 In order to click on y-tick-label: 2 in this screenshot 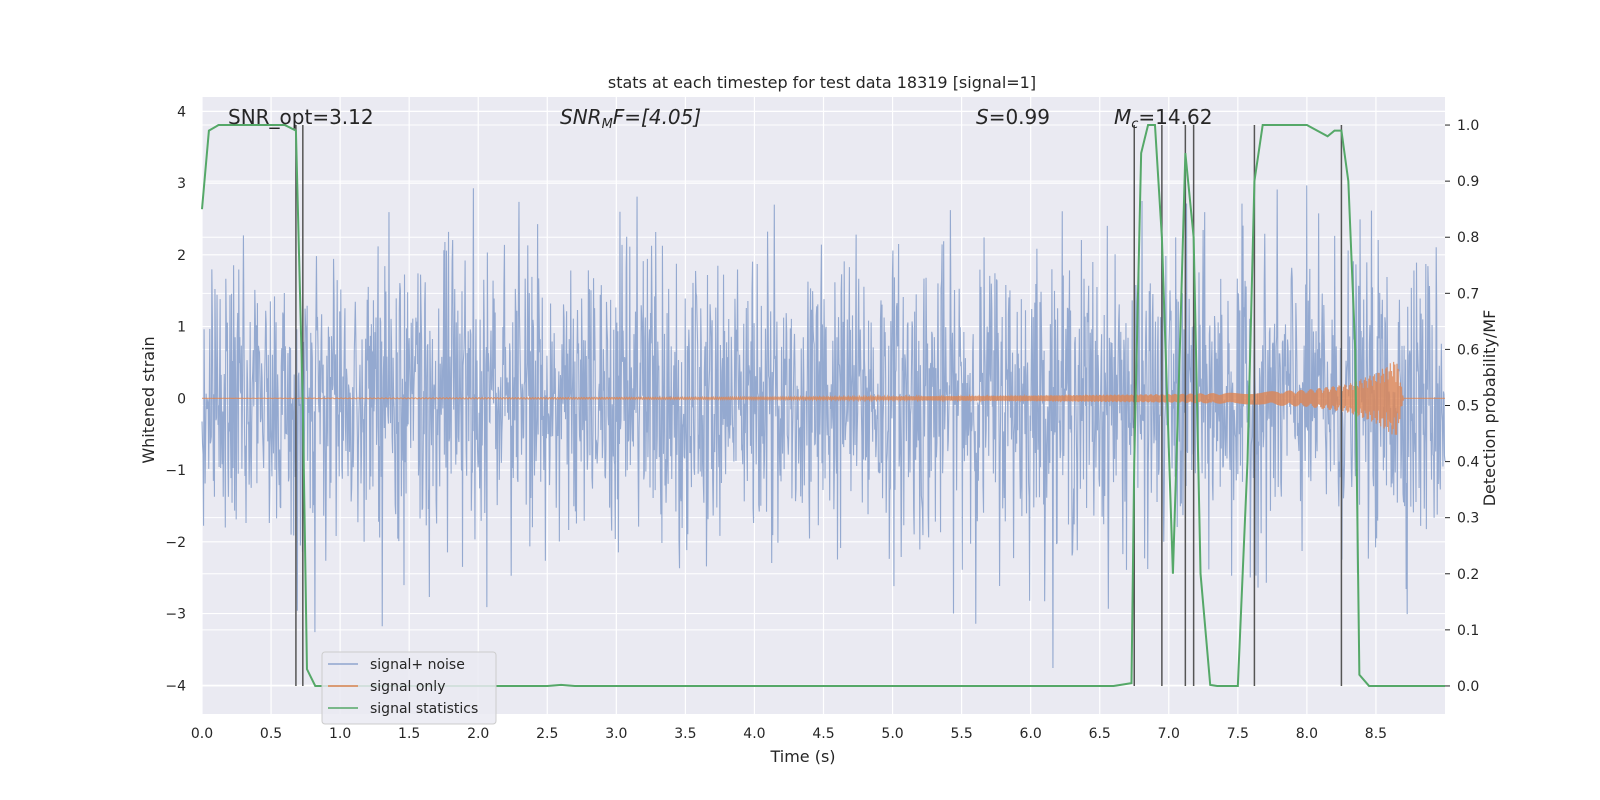, I will do `click(181, 256)`.